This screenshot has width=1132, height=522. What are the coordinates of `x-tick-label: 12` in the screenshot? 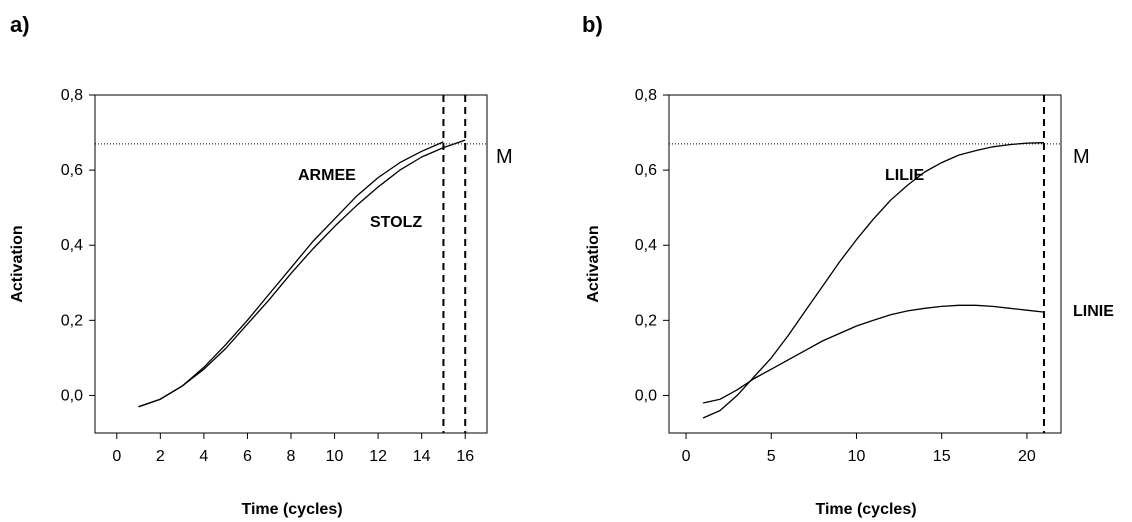 It's located at (378, 456).